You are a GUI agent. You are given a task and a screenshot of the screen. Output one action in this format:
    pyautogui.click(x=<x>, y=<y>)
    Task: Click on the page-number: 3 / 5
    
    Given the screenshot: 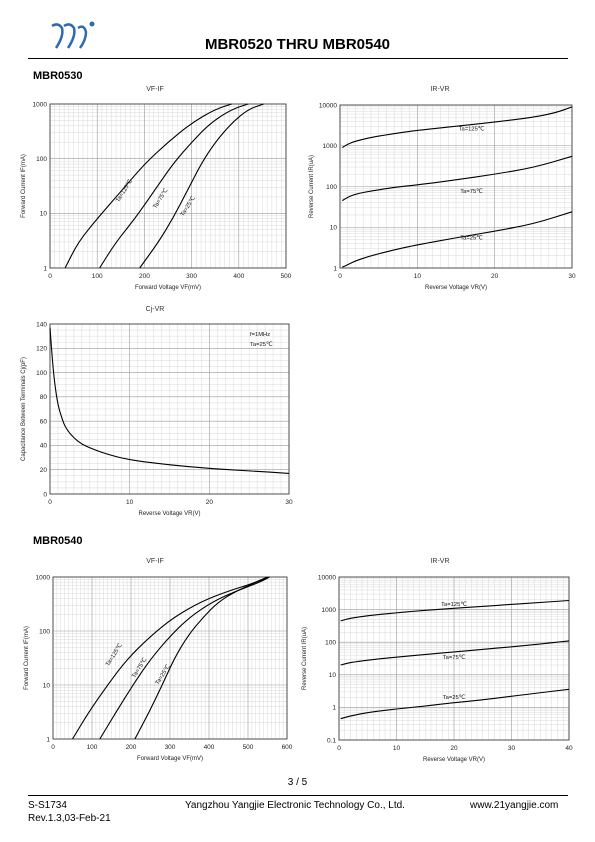 What is the action you would take?
    pyautogui.click(x=297, y=782)
    